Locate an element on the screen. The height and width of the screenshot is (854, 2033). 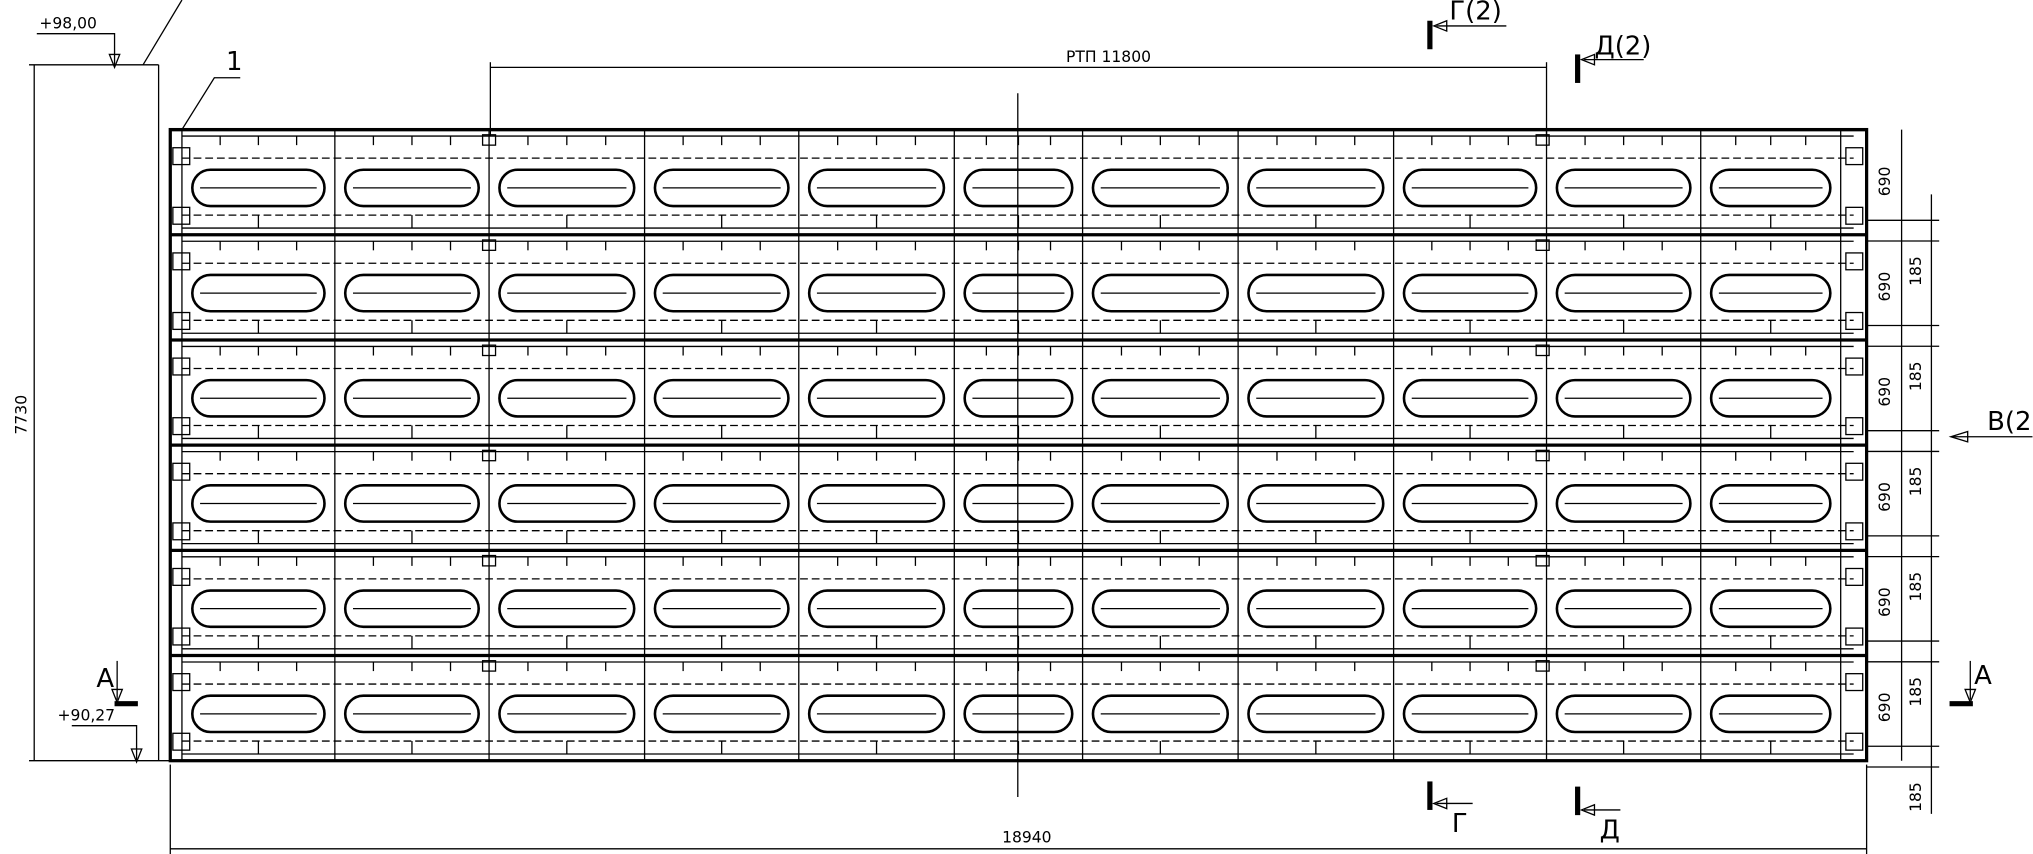
level-label: +98,00 is located at coordinates (68, 24).